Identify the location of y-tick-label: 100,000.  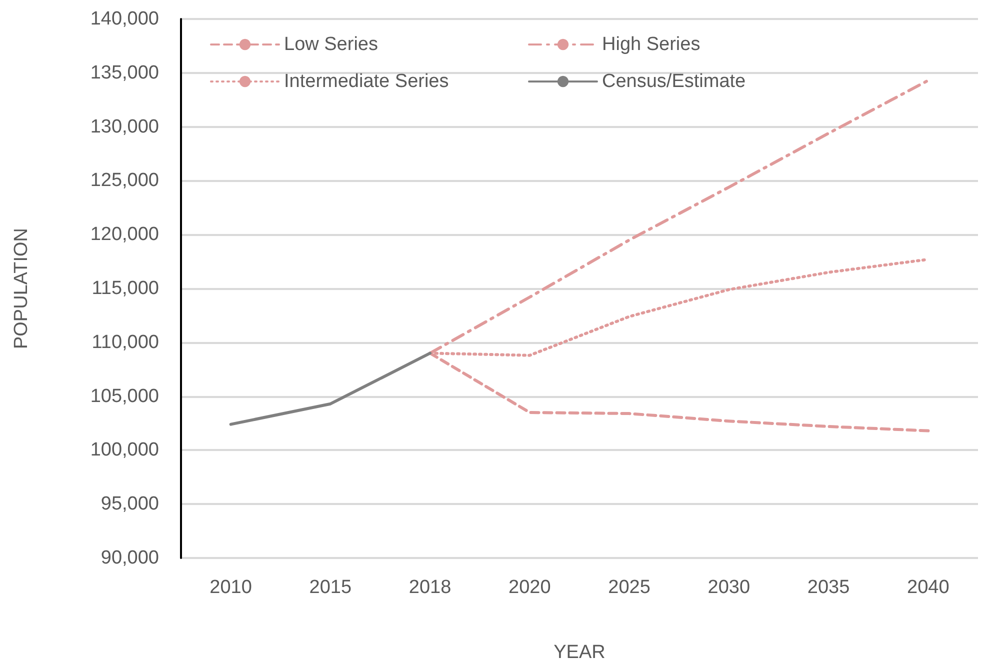
(124, 450).